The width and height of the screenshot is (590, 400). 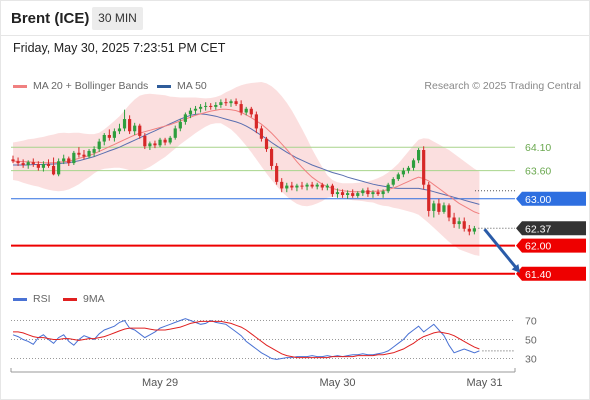 What do you see at coordinates (117, 18) in the screenshot?
I see `timeframe-button: 30 MIN` at bounding box center [117, 18].